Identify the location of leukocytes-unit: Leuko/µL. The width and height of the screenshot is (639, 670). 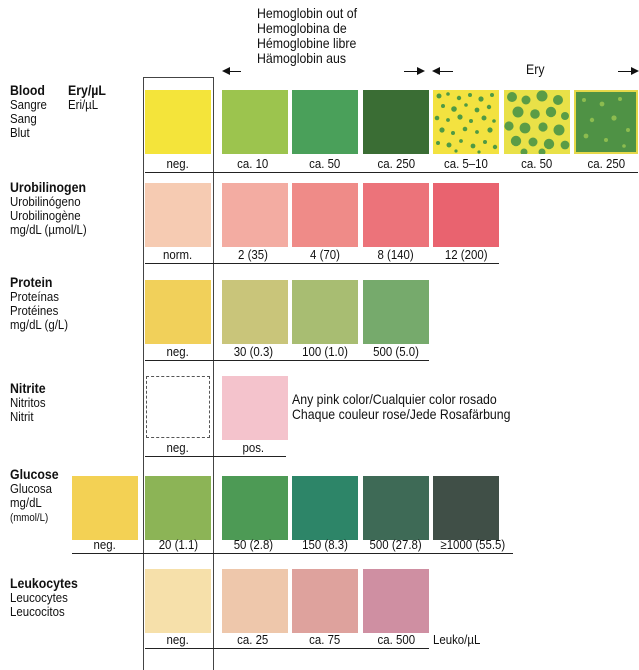
(457, 639).